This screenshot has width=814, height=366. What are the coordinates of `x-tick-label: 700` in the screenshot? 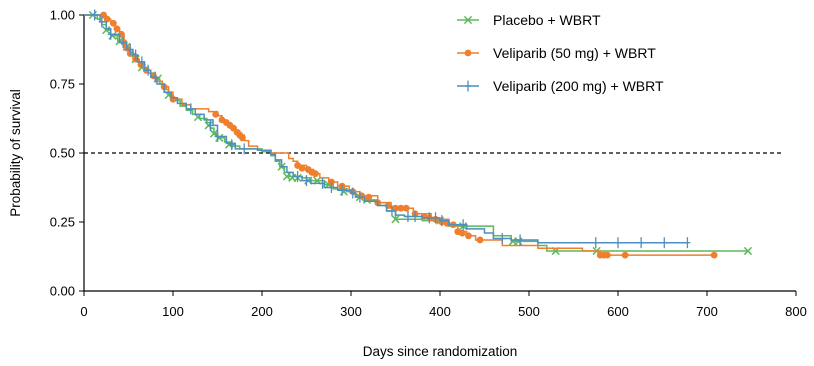 It's located at (707, 311).